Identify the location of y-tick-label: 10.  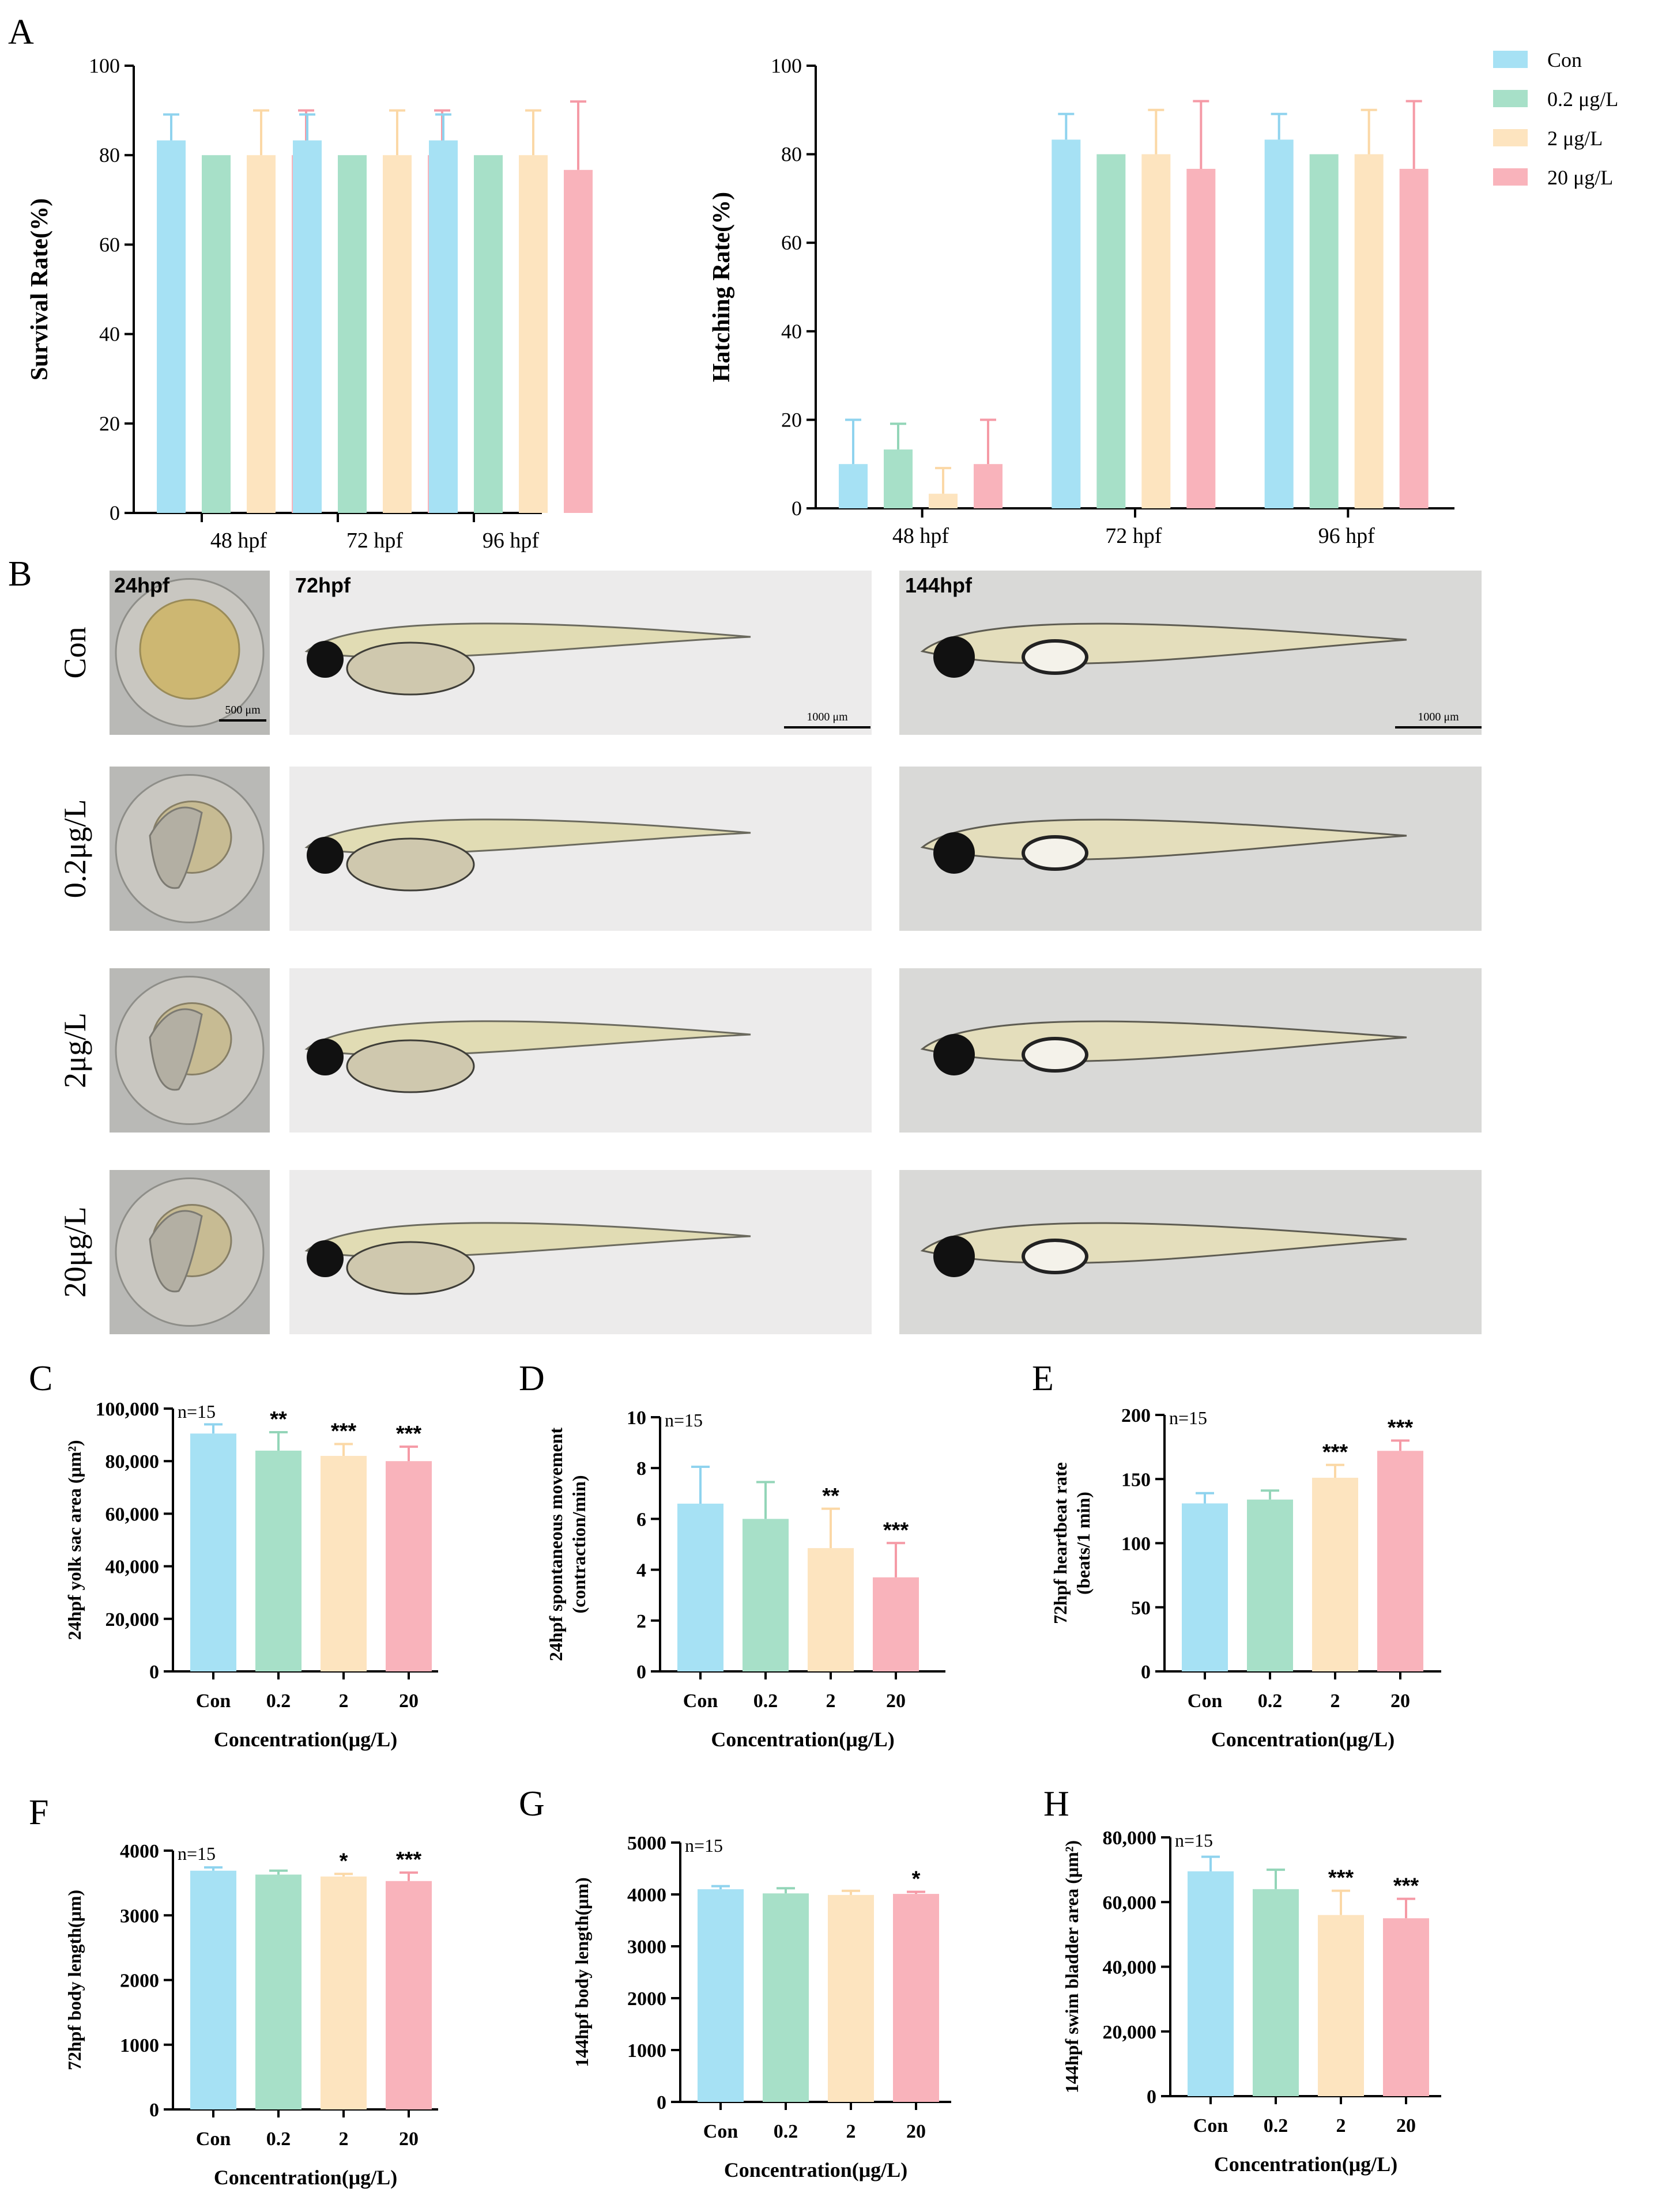
(636, 1418).